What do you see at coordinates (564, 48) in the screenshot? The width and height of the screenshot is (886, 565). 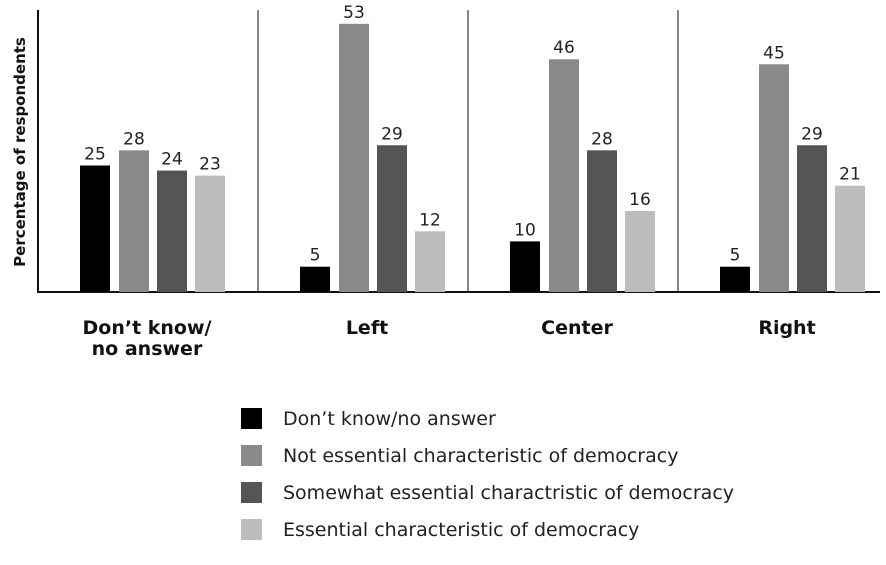 I see `bar-value-label: 46` at bounding box center [564, 48].